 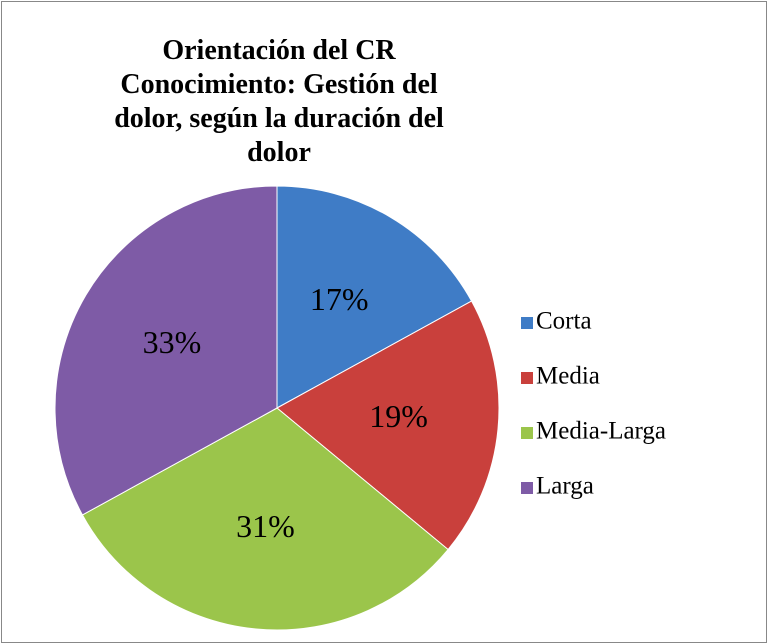 What do you see at coordinates (568, 376) in the screenshot?
I see `legend-label: Media` at bounding box center [568, 376].